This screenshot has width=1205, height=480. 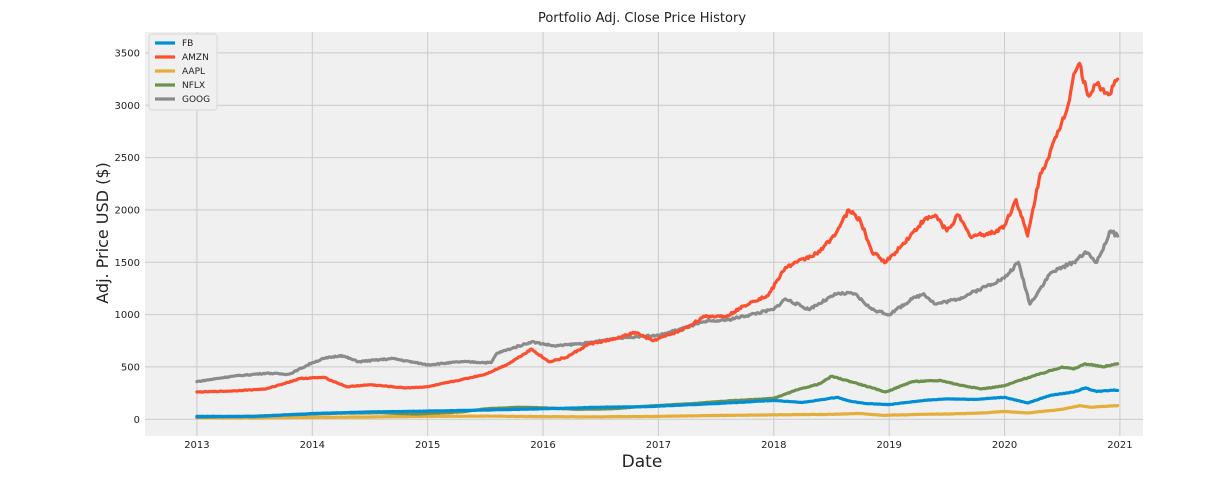 I want to click on legend-label-goog: GOOG, so click(x=196, y=100).